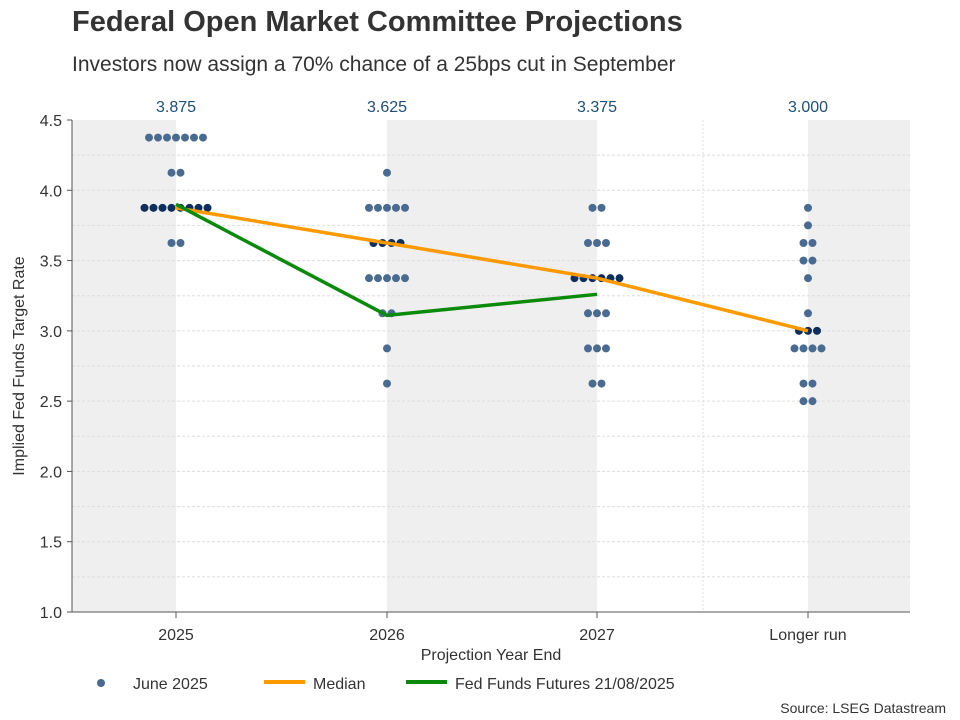 This screenshot has height=720, width=960. What do you see at coordinates (51, 332) in the screenshot?
I see `y-tick-label: 3.0` at bounding box center [51, 332].